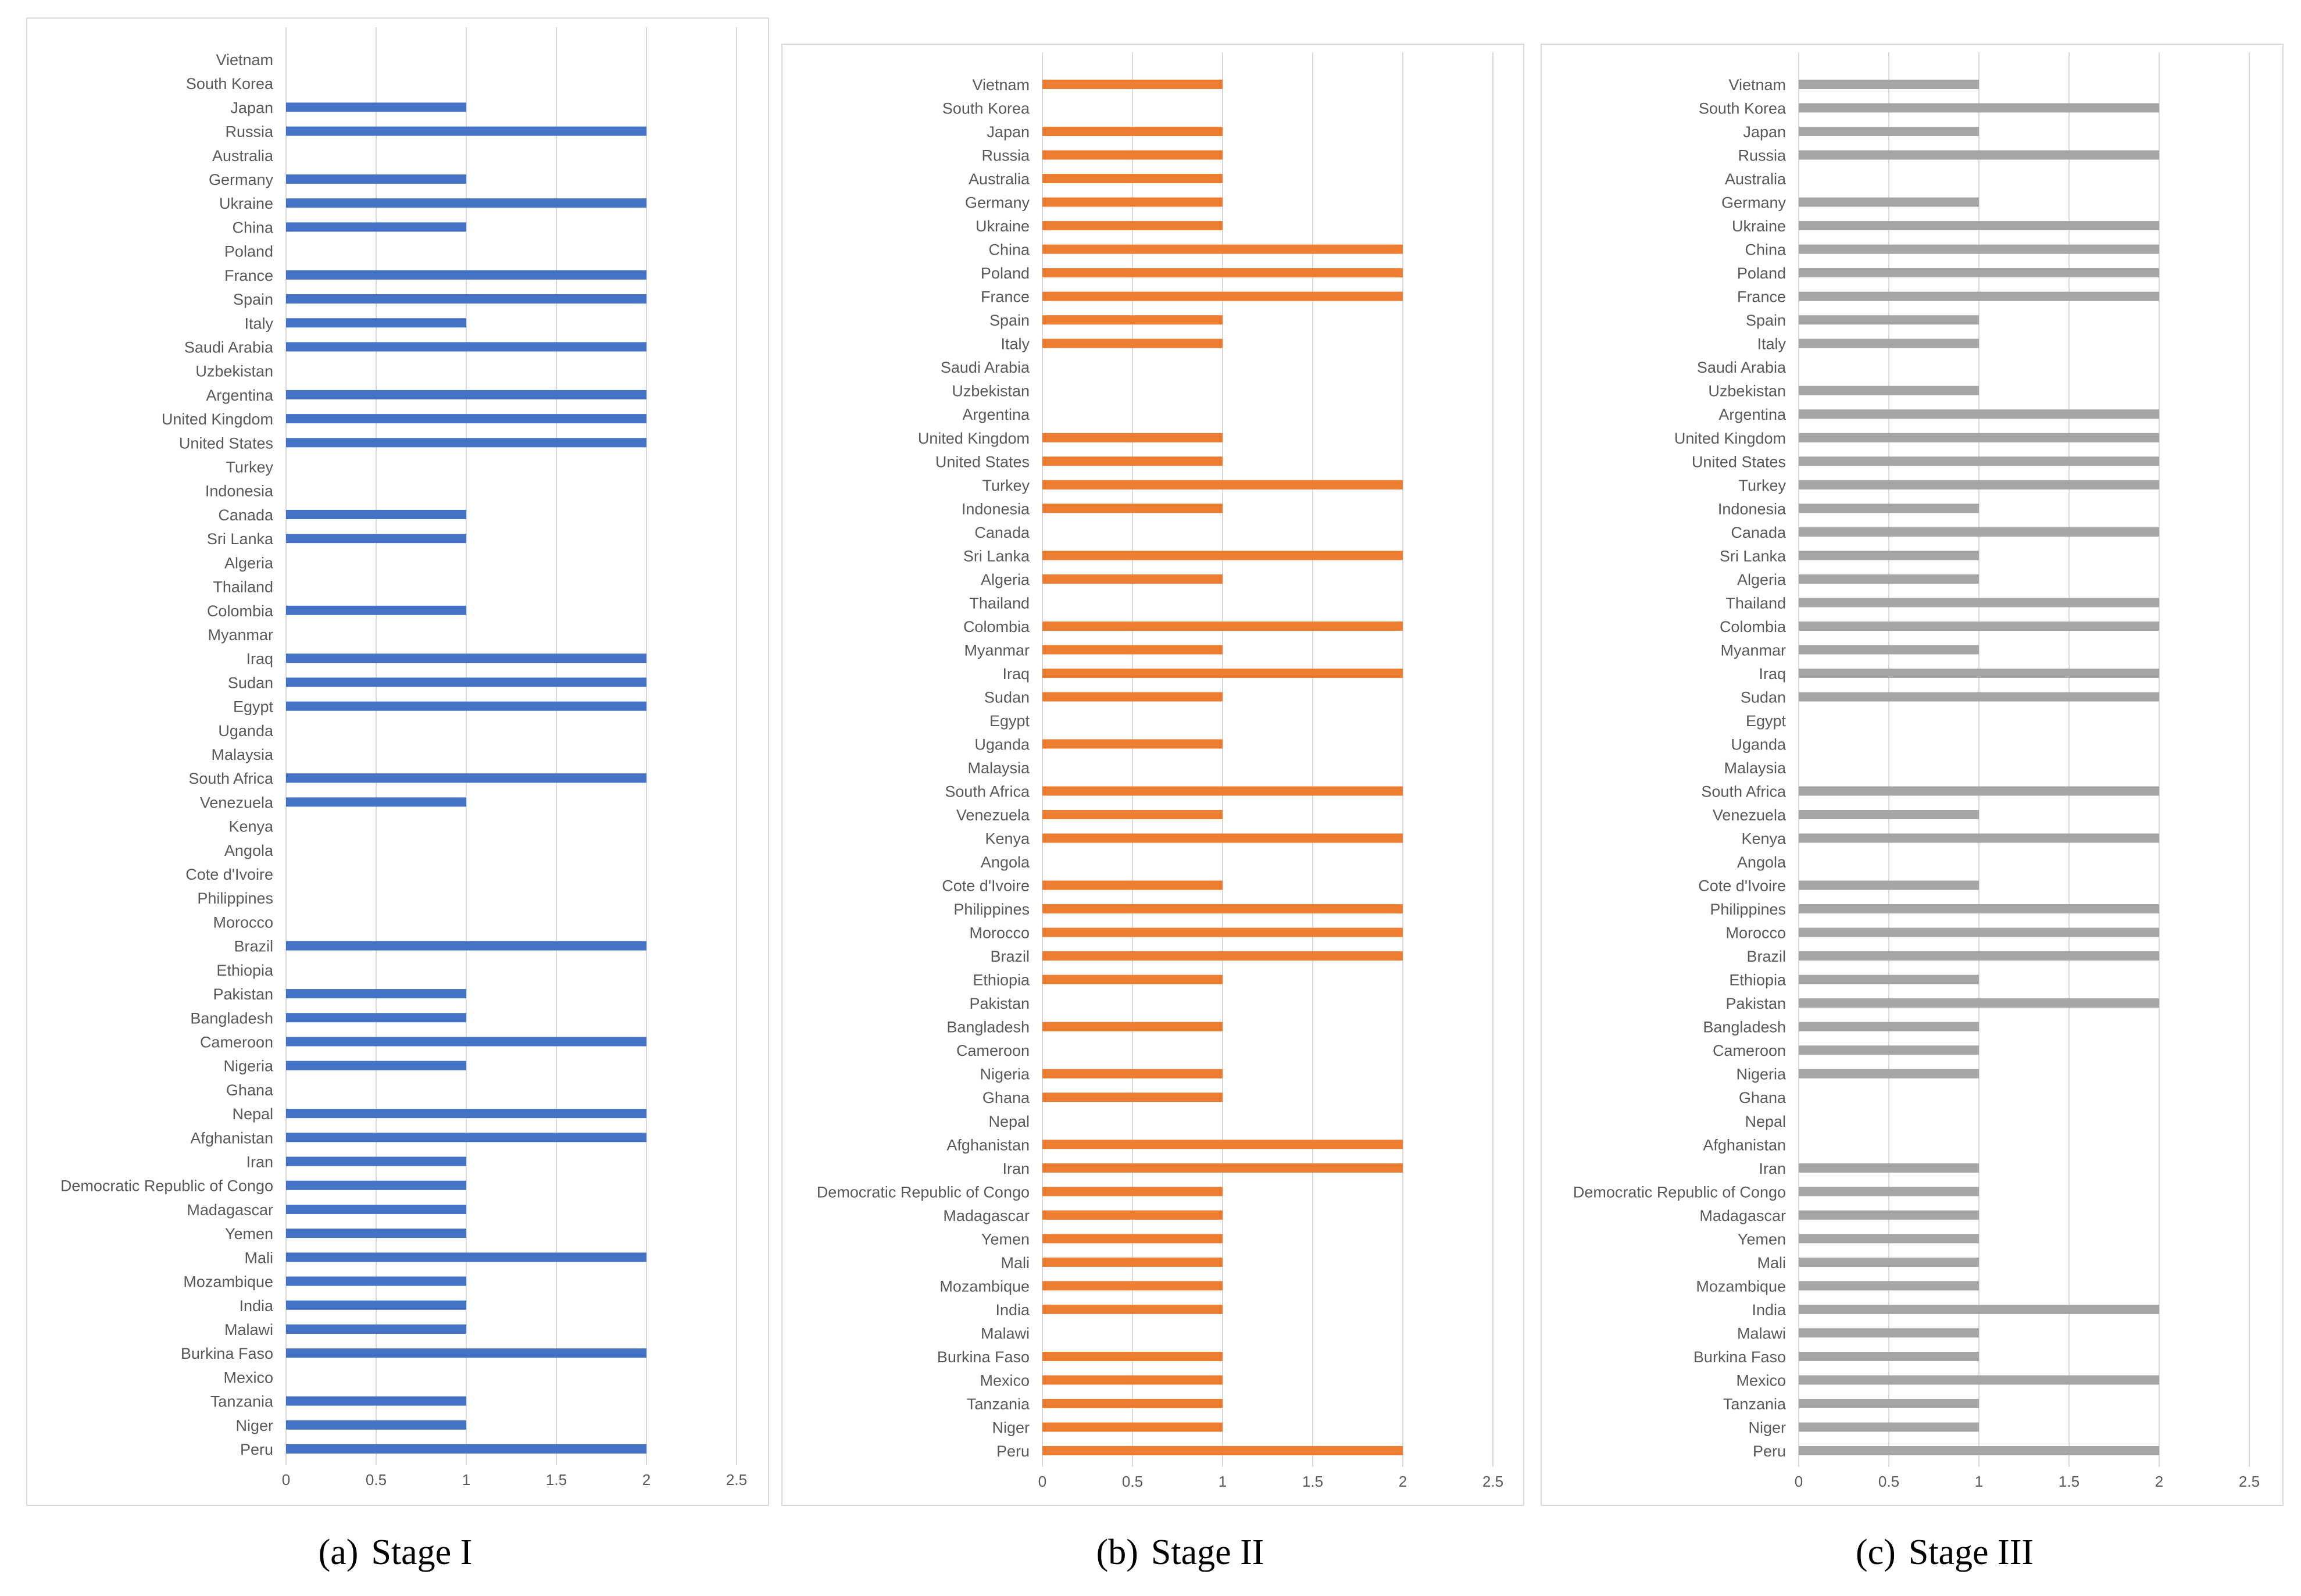  Describe the element at coordinates (1753, 508) in the screenshot. I see `category-label: Indonesia` at that location.